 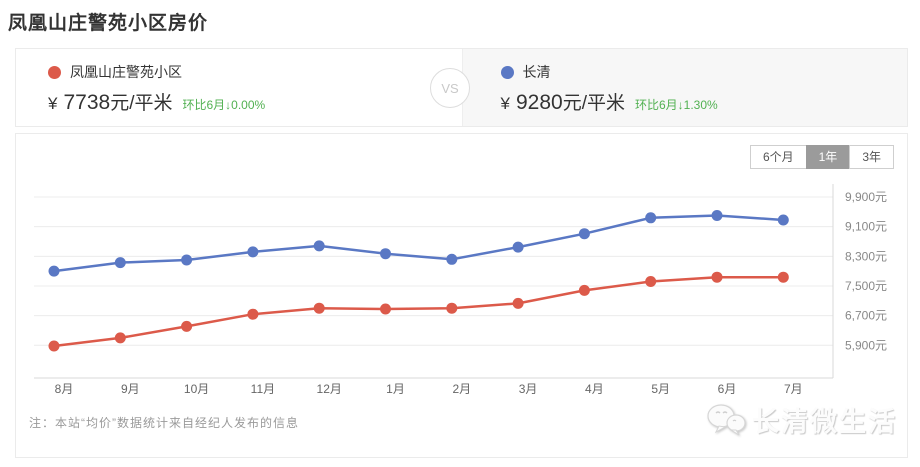 What do you see at coordinates (164, 423) in the screenshot?
I see `data-source-note: 注：本站“均价”数据统计来自经纪人发布的信息` at bounding box center [164, 423].